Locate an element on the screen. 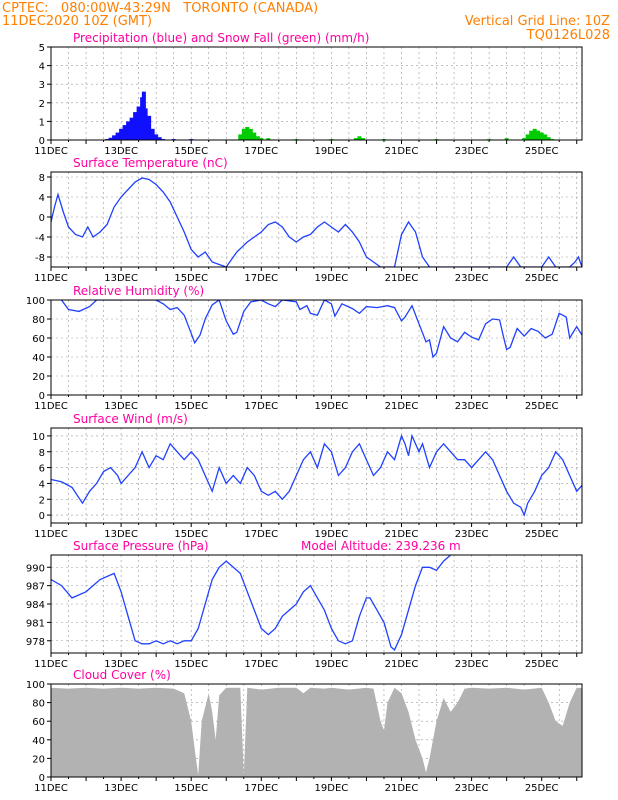  series-line is located at coordinates (321, 329).